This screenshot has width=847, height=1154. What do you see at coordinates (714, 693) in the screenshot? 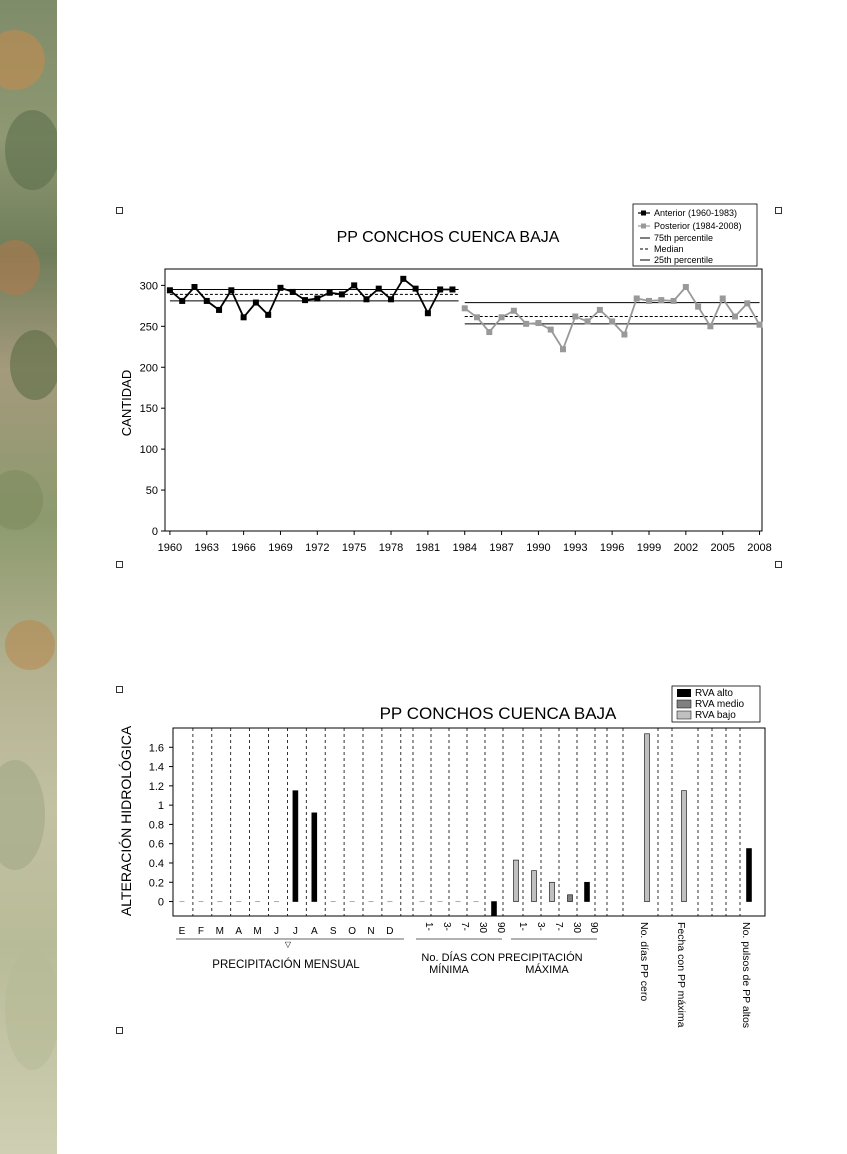
I see `legend-entry: RVA alto` at bounding box center [714, 693].